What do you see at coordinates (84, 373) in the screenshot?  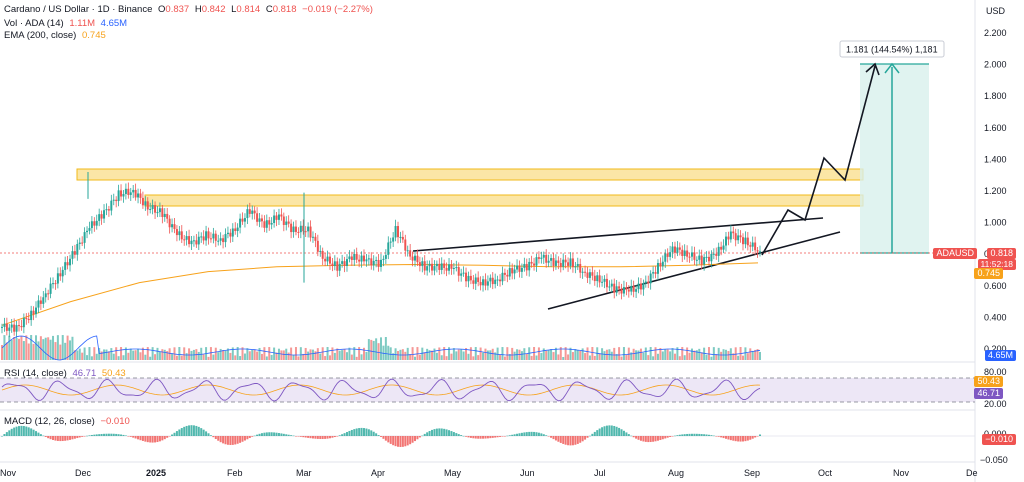 I see `rsi-value-a: 46.71` at bounding box center [84, 373].